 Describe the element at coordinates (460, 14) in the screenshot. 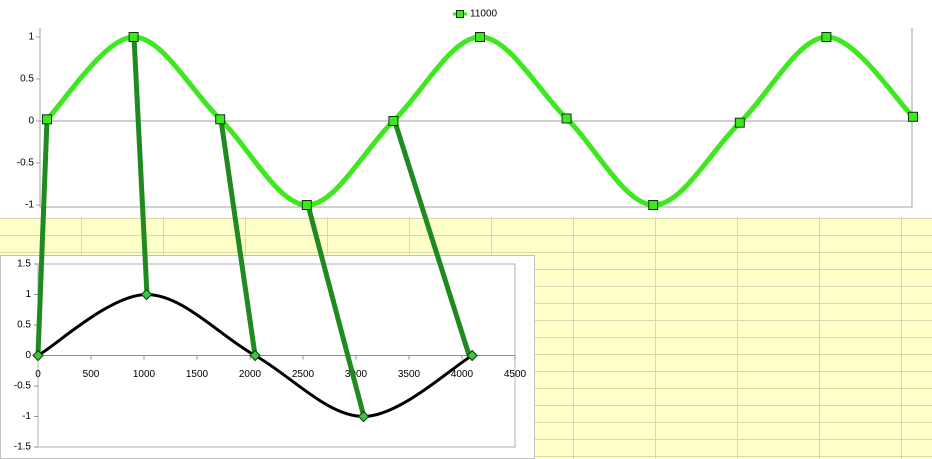

I see `legend-marker` at that location.